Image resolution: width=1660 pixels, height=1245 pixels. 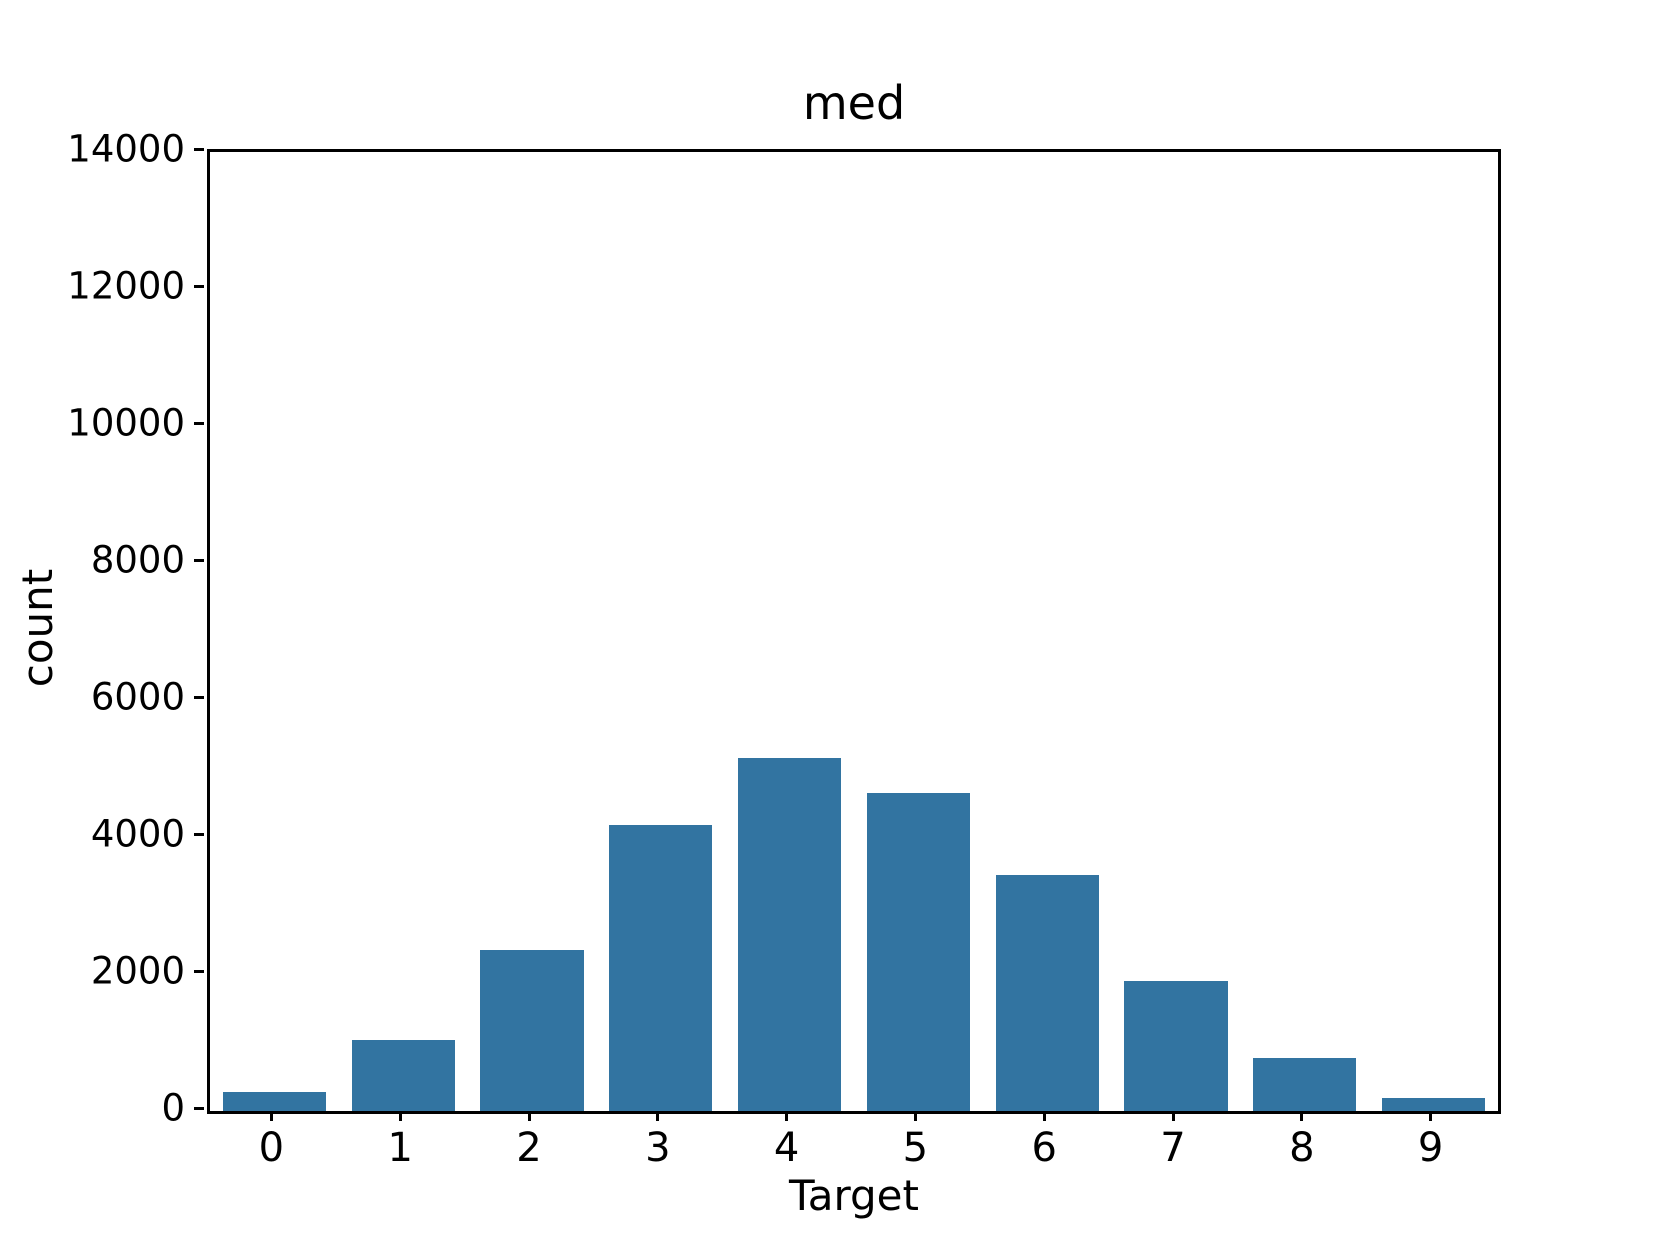 What do you see at coordinates (1044, 1148) in the screenshot?
I see `x-tick-label-6: 6` at bounding box center [1044, 1148].